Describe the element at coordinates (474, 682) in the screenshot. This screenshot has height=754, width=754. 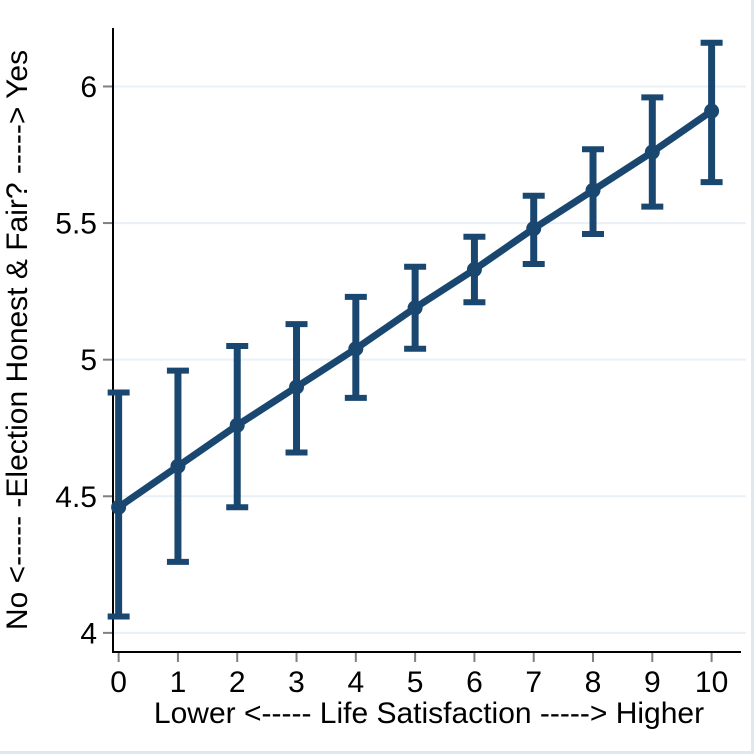
I see `x-tick-label: 6` at that location.